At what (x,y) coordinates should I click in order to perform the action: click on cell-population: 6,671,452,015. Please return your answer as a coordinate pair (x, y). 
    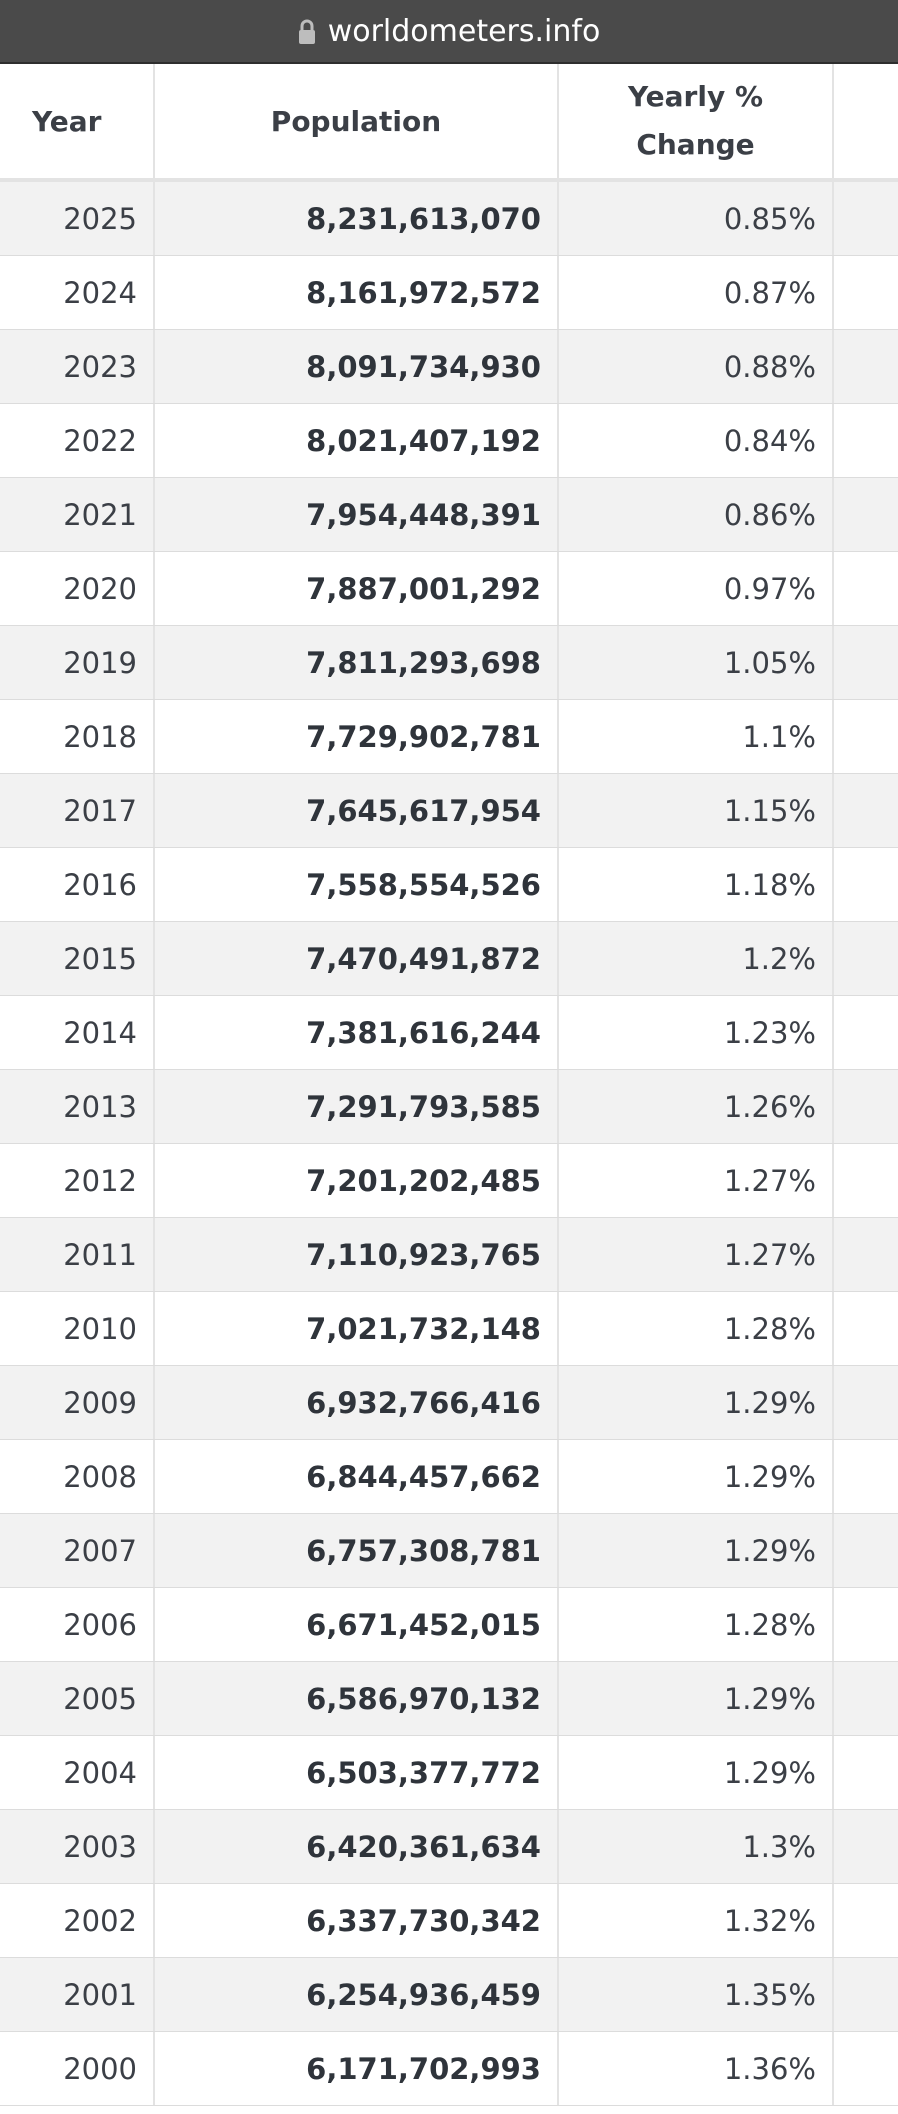
    Looking at the image, I should click on (357, 1624).